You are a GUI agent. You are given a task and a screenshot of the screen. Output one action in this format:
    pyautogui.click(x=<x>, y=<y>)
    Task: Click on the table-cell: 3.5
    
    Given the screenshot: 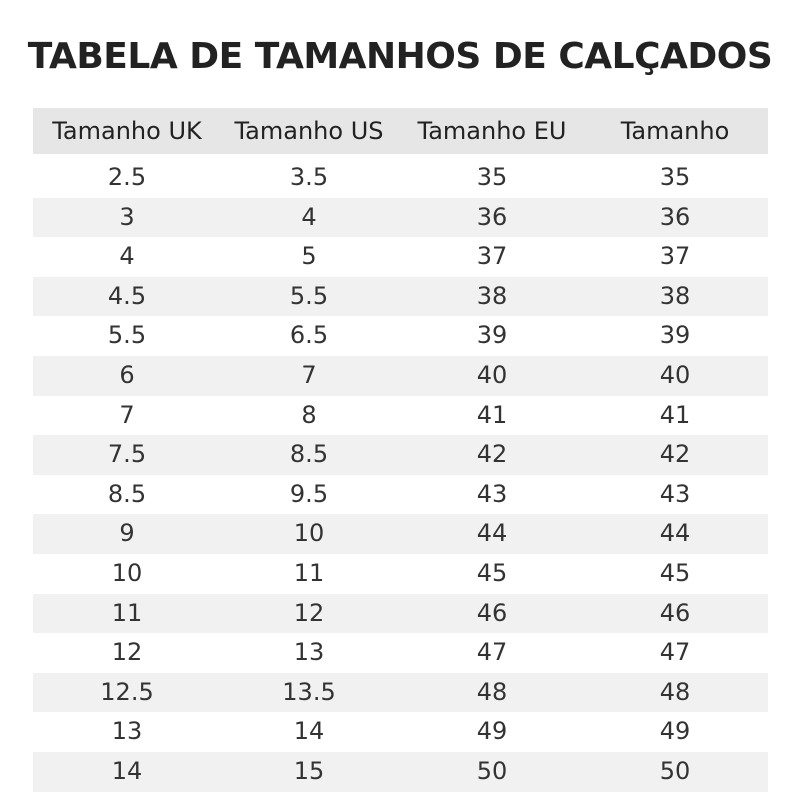 What is the action you would take?
    pyautogui.click(x=309, y=177)
    